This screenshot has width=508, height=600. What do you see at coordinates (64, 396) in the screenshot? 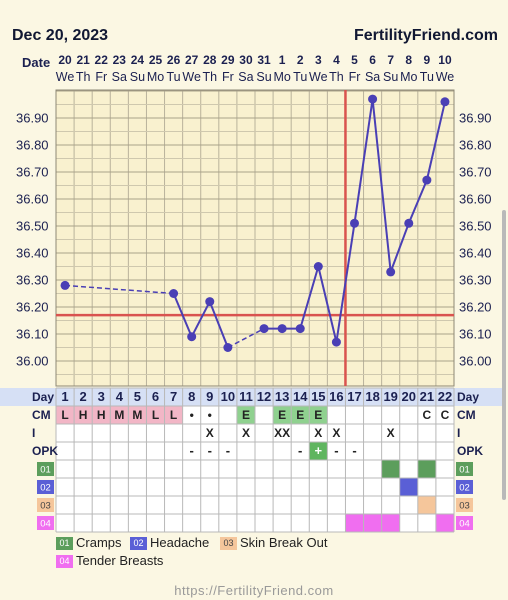
I see `cycle-day: 1` at bounding box center [64, 396].